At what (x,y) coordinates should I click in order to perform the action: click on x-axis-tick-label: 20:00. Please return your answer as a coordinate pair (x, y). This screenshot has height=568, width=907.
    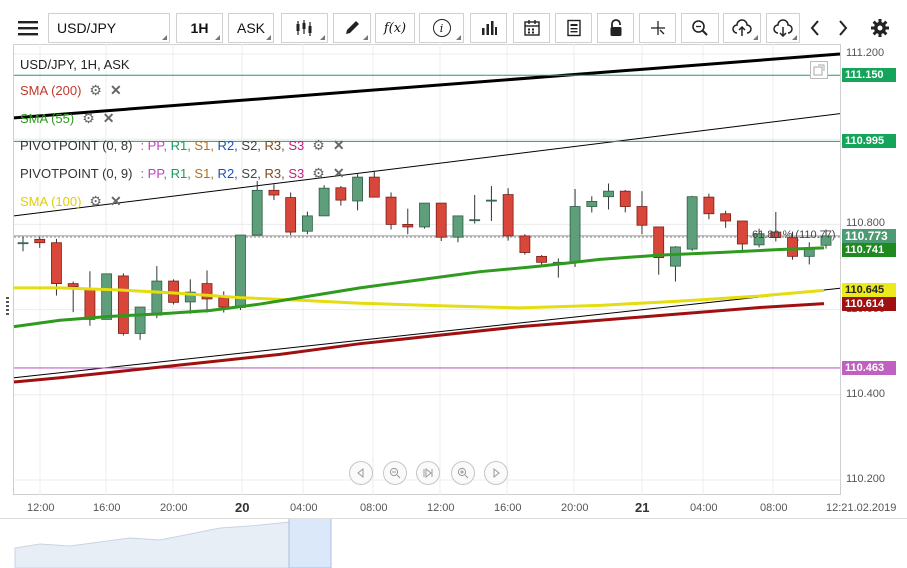
    Looking at the image, I should click on (575, 508).